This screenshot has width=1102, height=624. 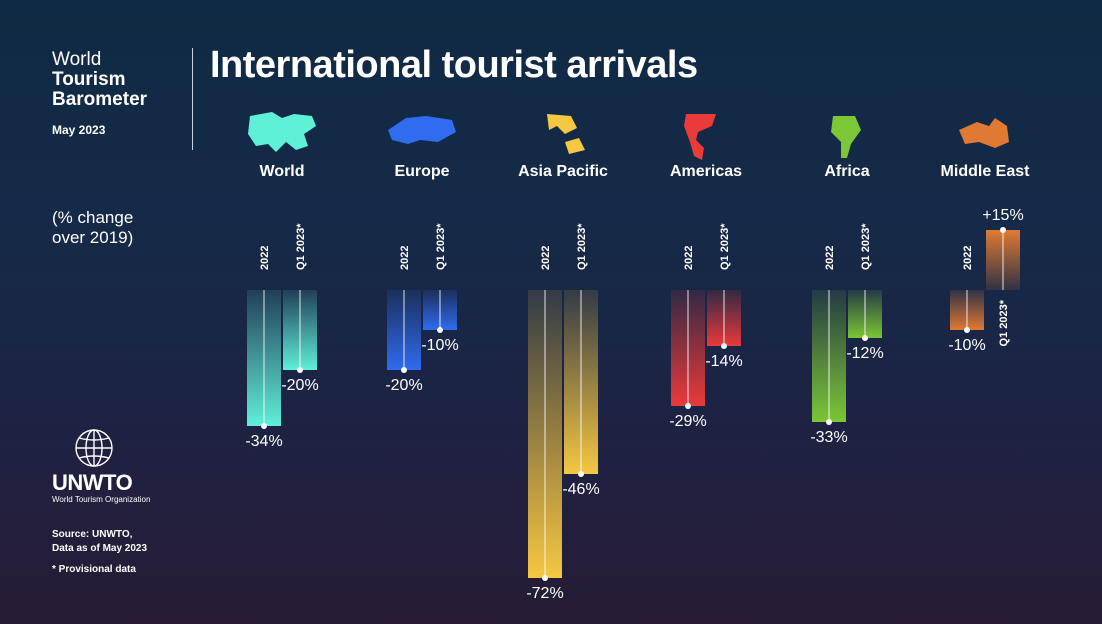 What do you see at coordinates (94, 448) in the screenshot?
I see `globe-icon` at bounding box center [94, 448].